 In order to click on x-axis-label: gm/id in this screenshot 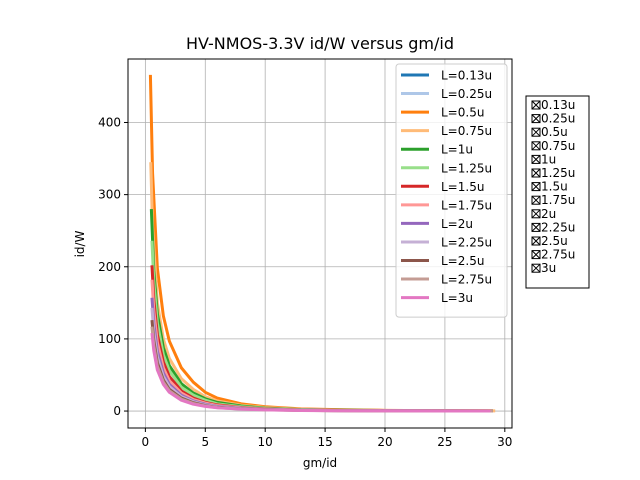, I will do `click(320, 463)`.